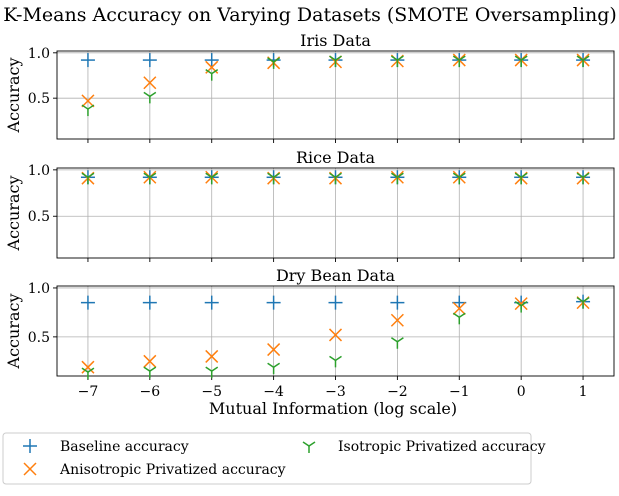 This screenshot has width=619, height=496. Describe the element at coordinates (267, 458) in the screenshot. I see `legend-box` at that location.